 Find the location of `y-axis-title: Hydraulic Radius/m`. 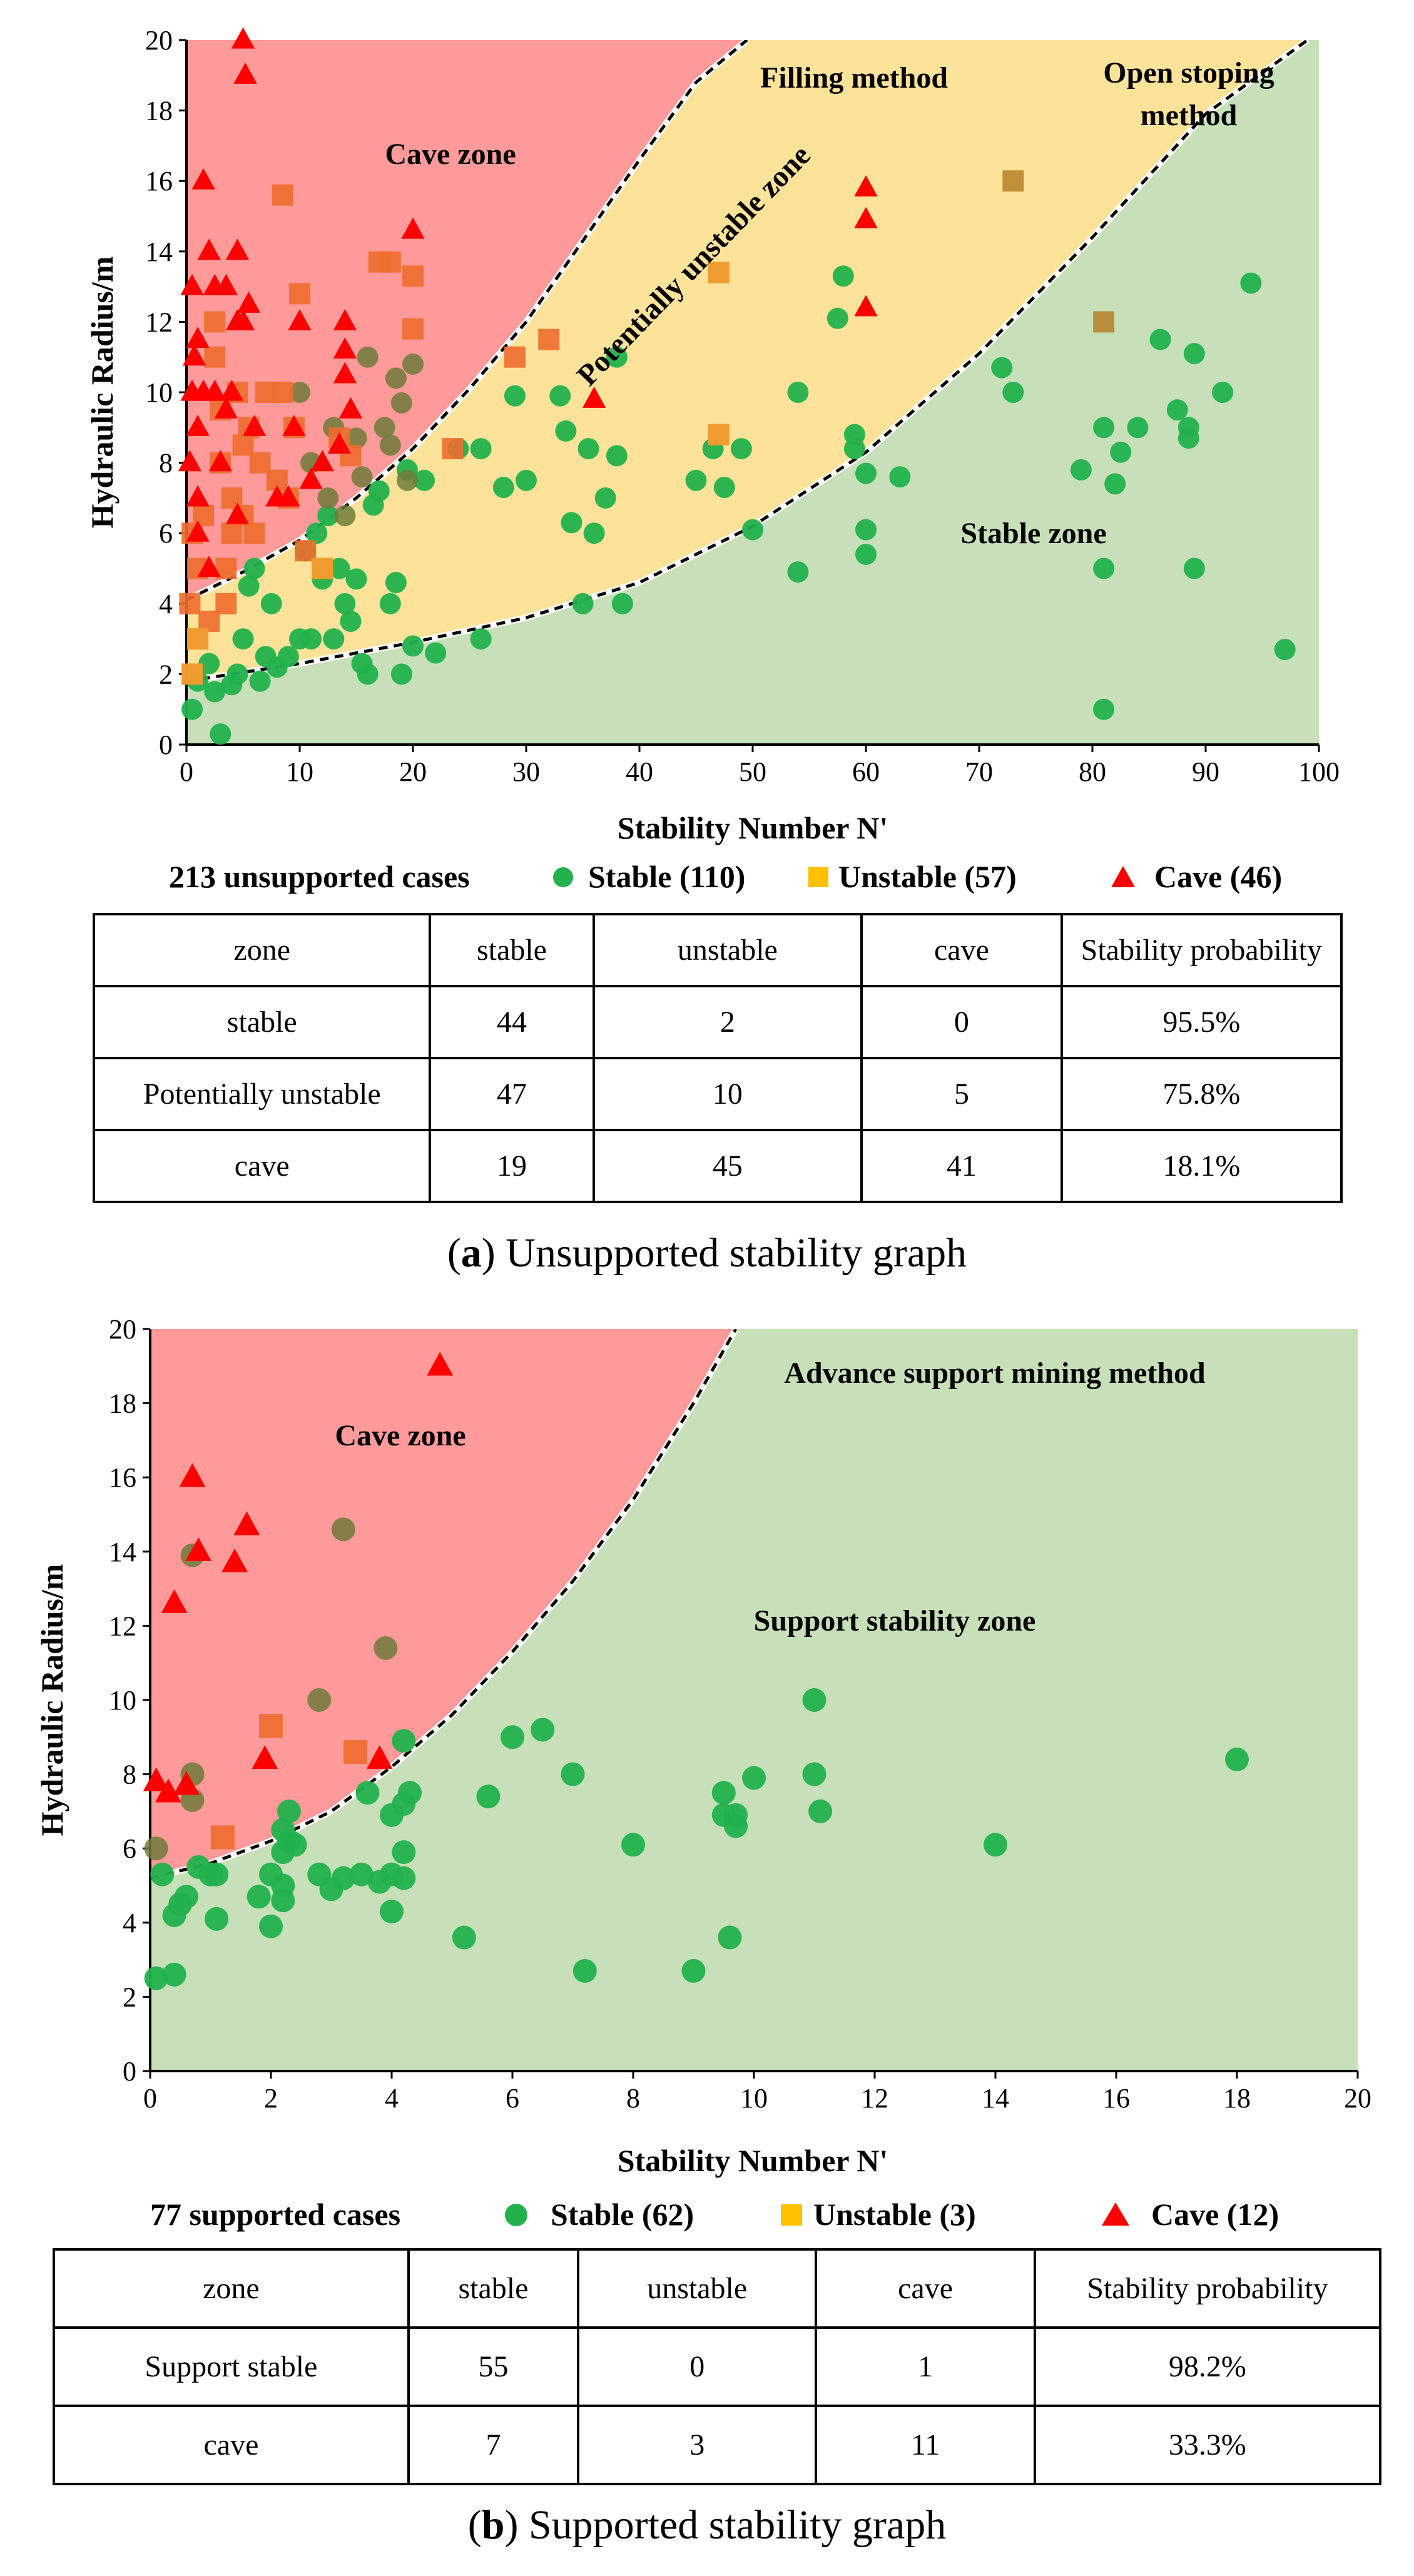

y-axis-title: Hydraulic Radius/m is located at coordinates (51, 1700).